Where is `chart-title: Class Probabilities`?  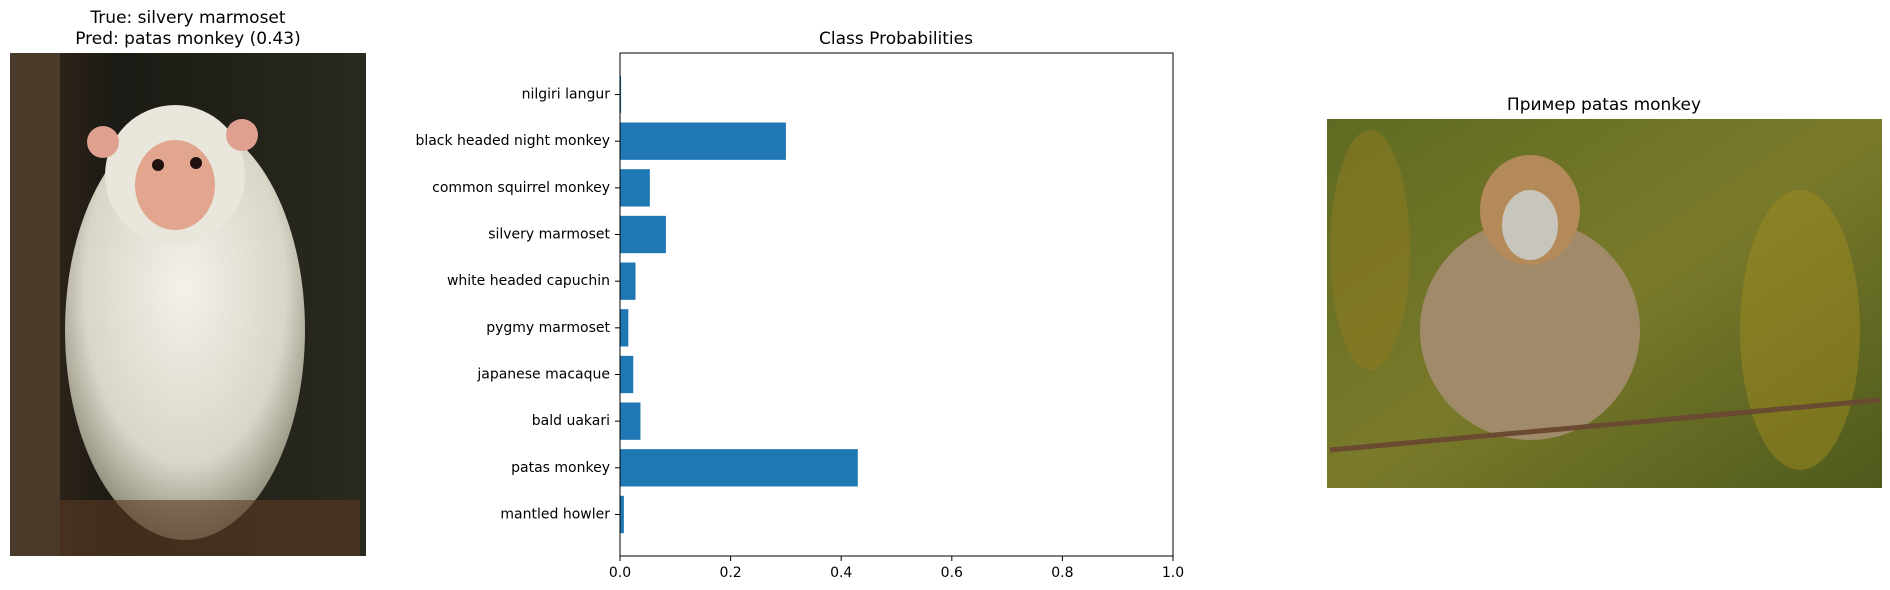 chart-title: Class Probabilities is located at coordinates (896, 39).